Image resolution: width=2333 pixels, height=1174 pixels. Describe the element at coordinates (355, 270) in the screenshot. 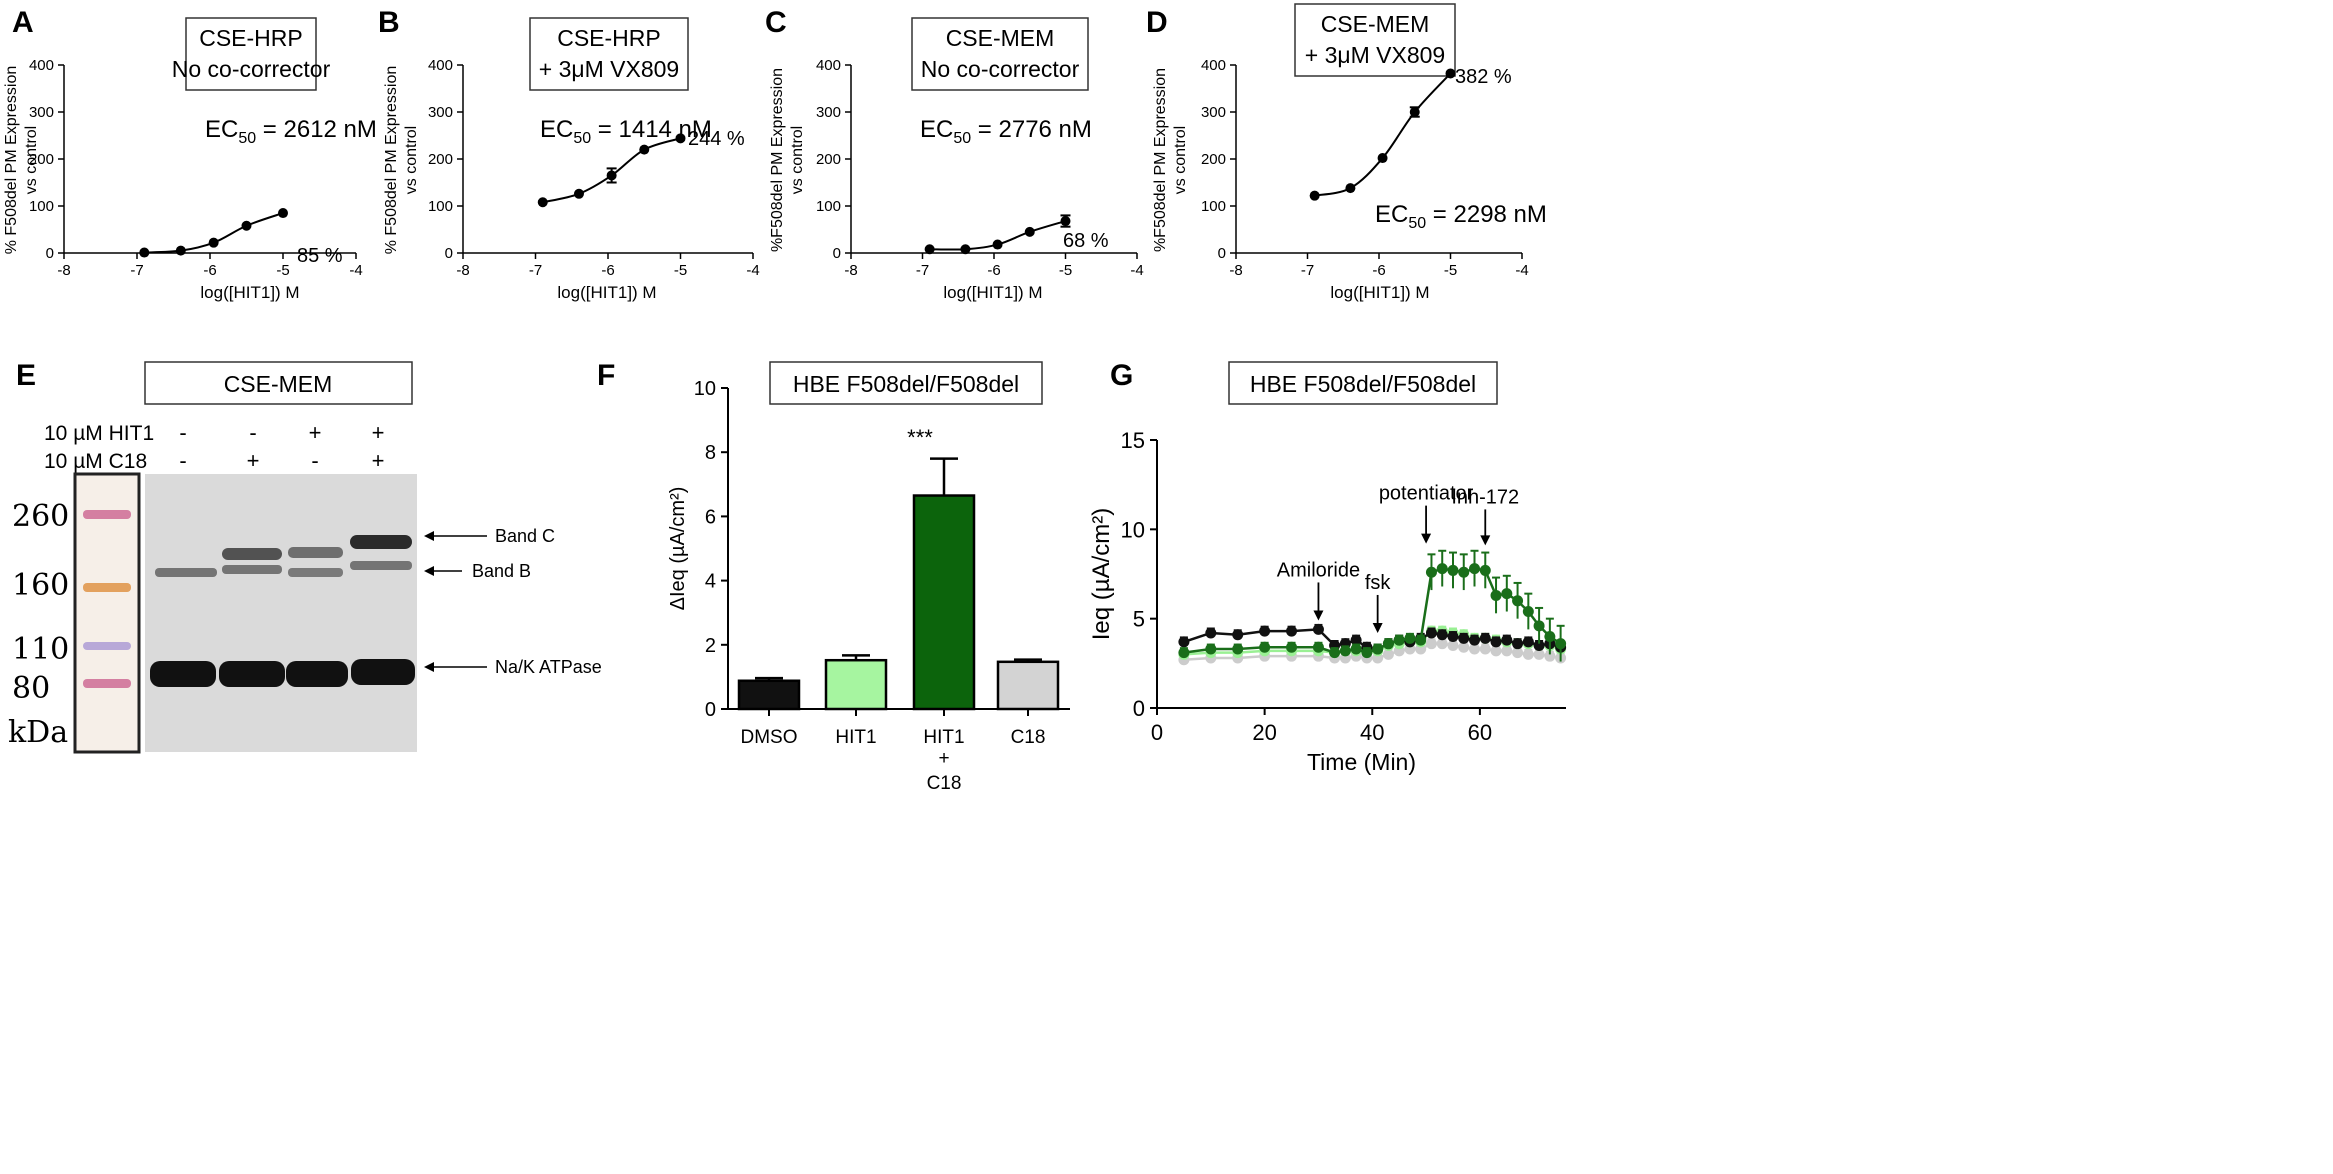

I see `x-tick-label: -4` at that location.